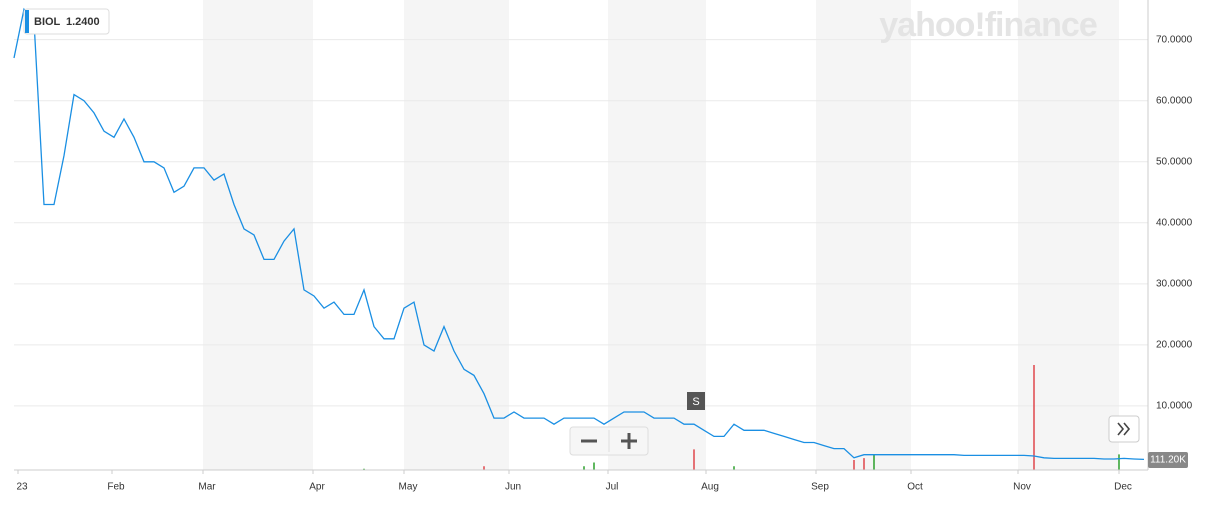  I want to click on symbol-swatch, so click(27, 21).